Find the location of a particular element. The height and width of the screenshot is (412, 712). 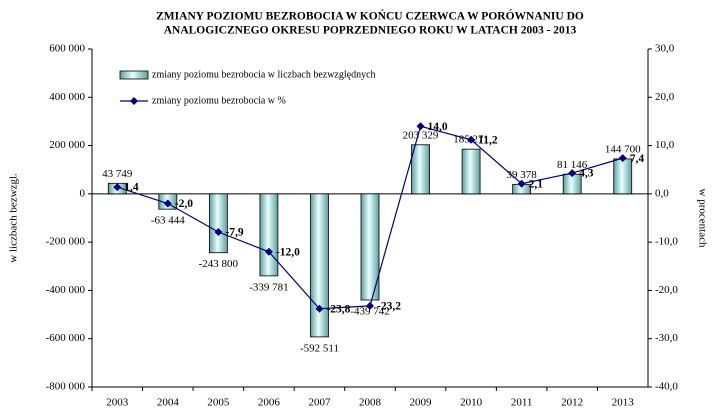

legend-marker is located at coordinates (134, 101).